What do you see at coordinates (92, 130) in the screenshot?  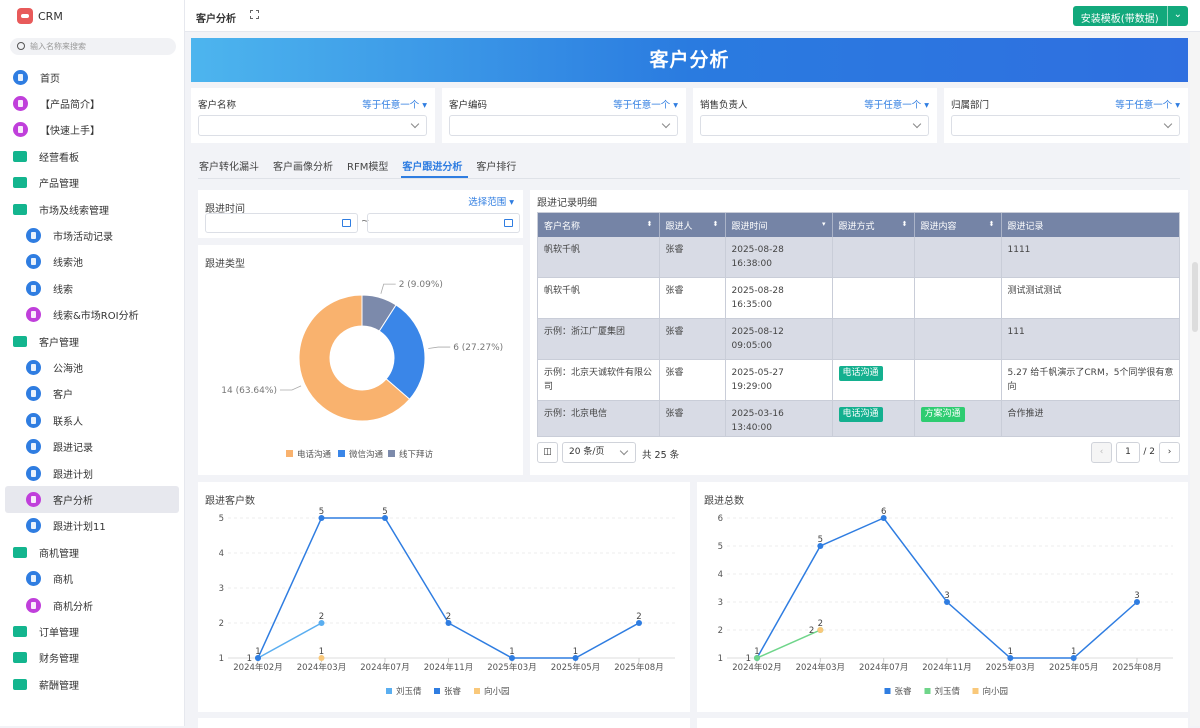 I see `sidebar-item: 【快速上手】` at bounding box center [92, 130].